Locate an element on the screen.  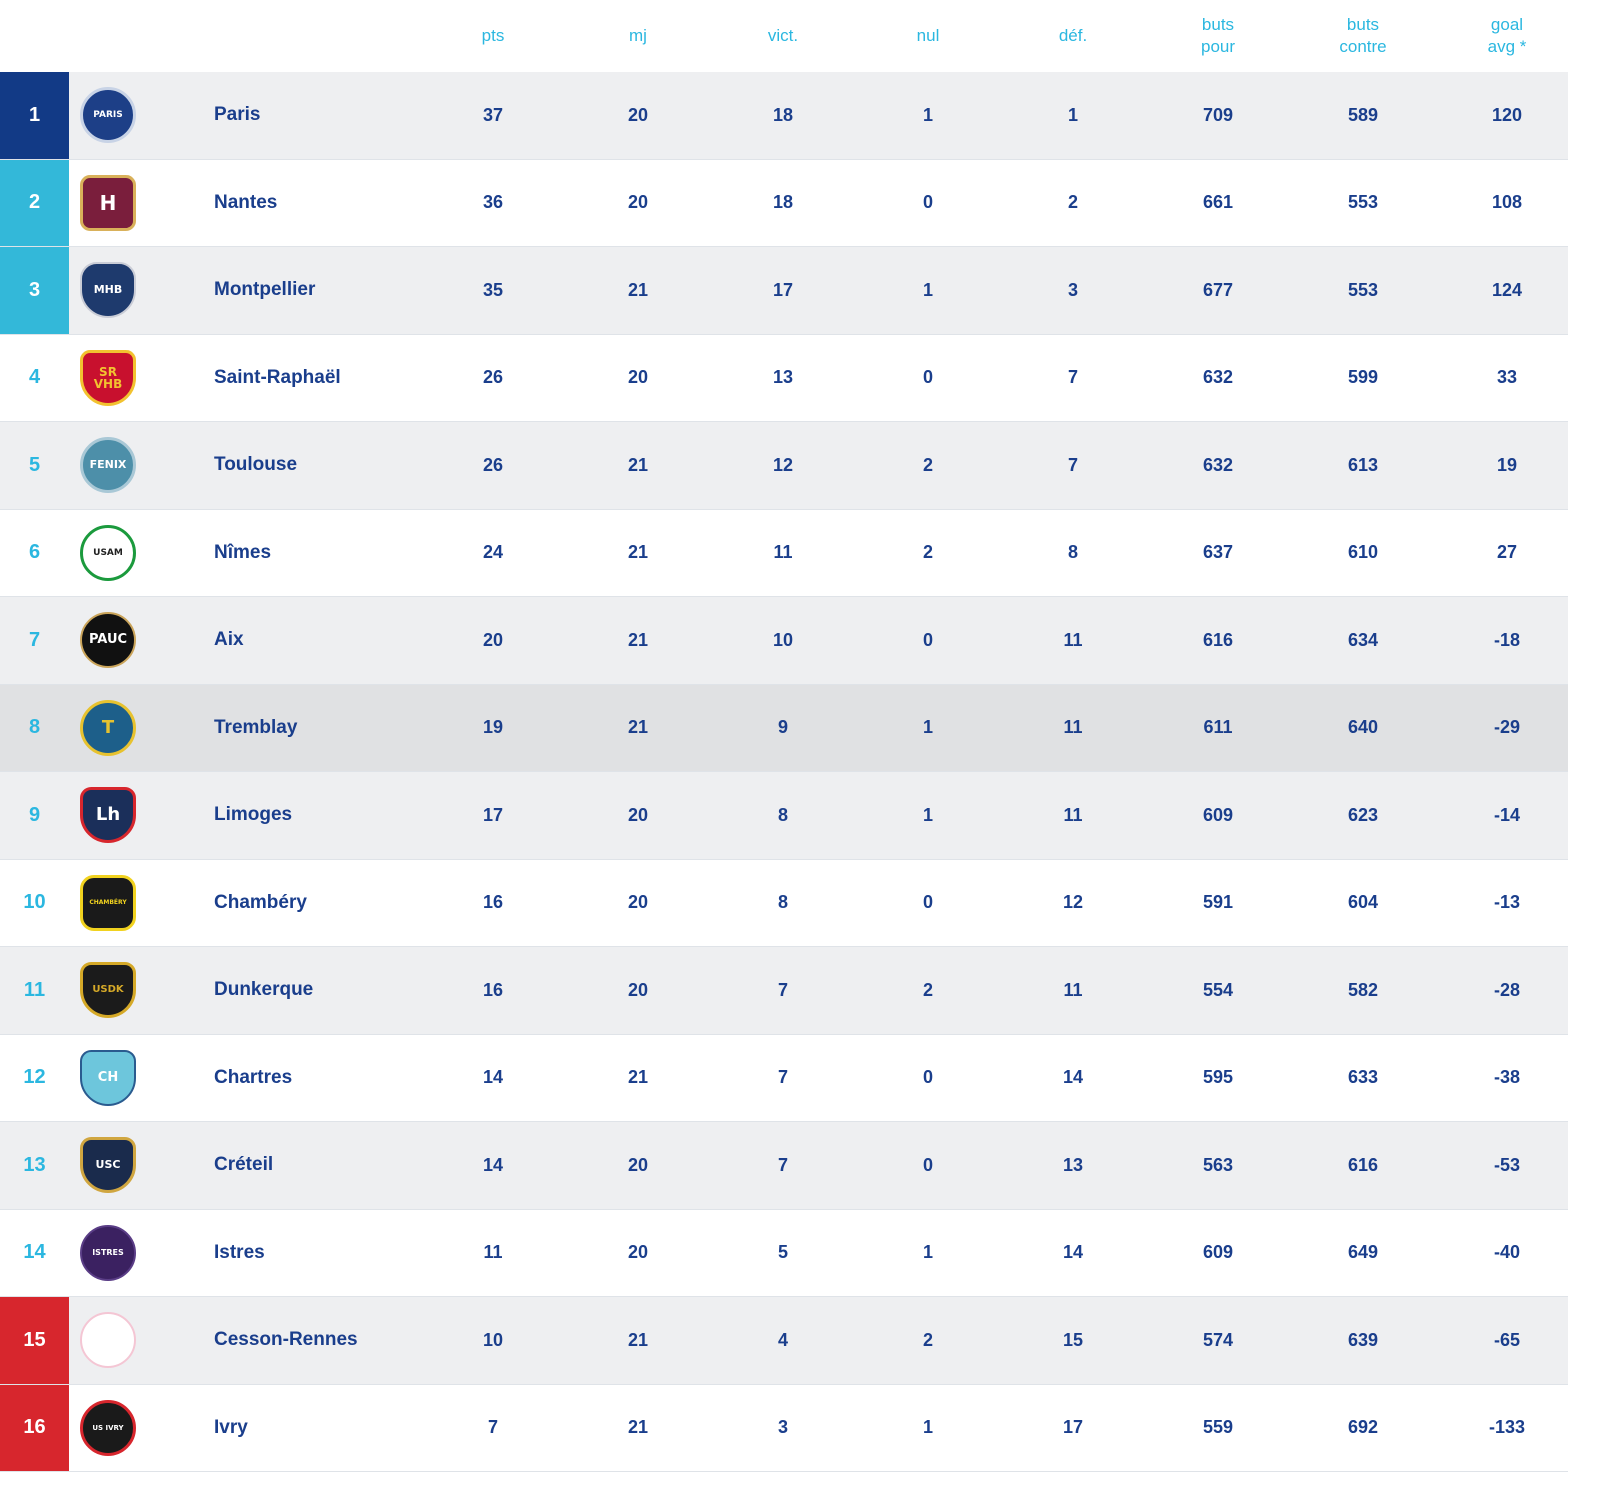
stat-ga: -18 is located at coordinates (1506, 639).